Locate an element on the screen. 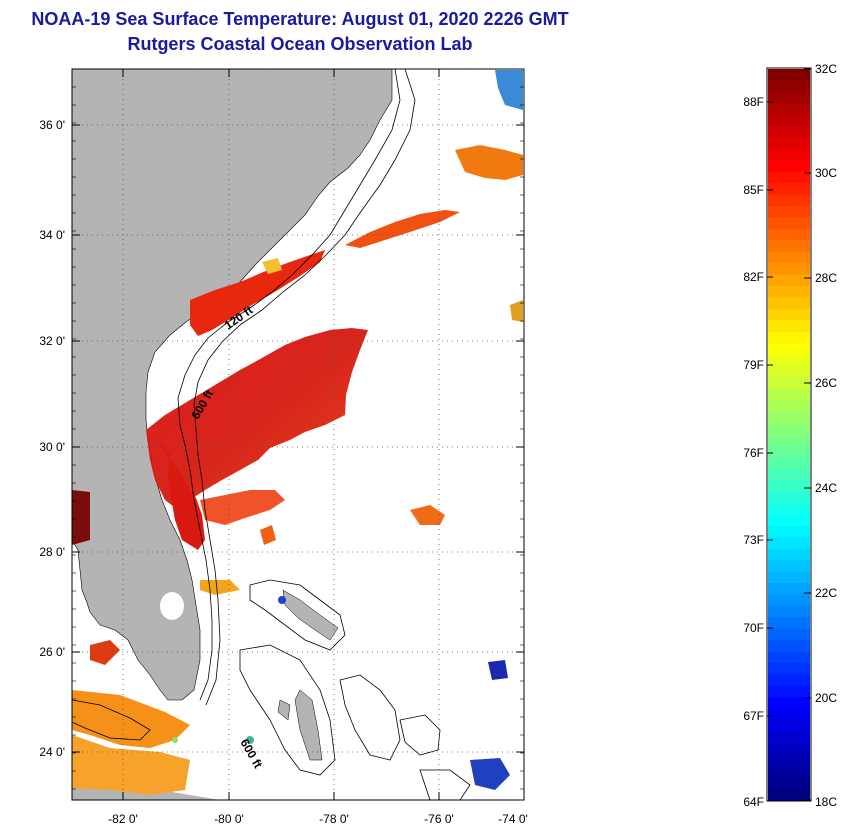 Image resolution: width=849 pixels, height=832 pixels. colorbar-fahrenheit-label: 85F is located at coordinates (753, 190).